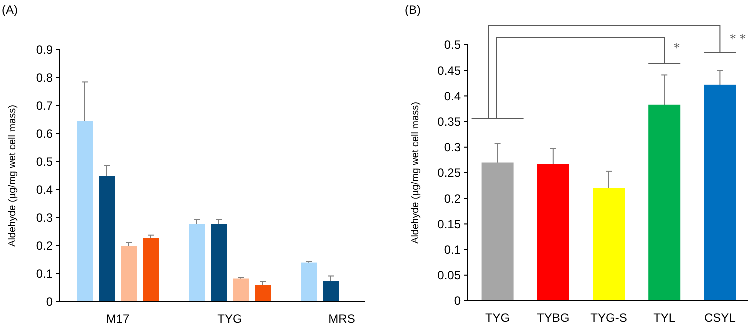 The height and width of the screenshot is (334, 754). Describe the element at coordinates (342, 319) in the screenshot. I see `x-tick-label: MRS` at that location.